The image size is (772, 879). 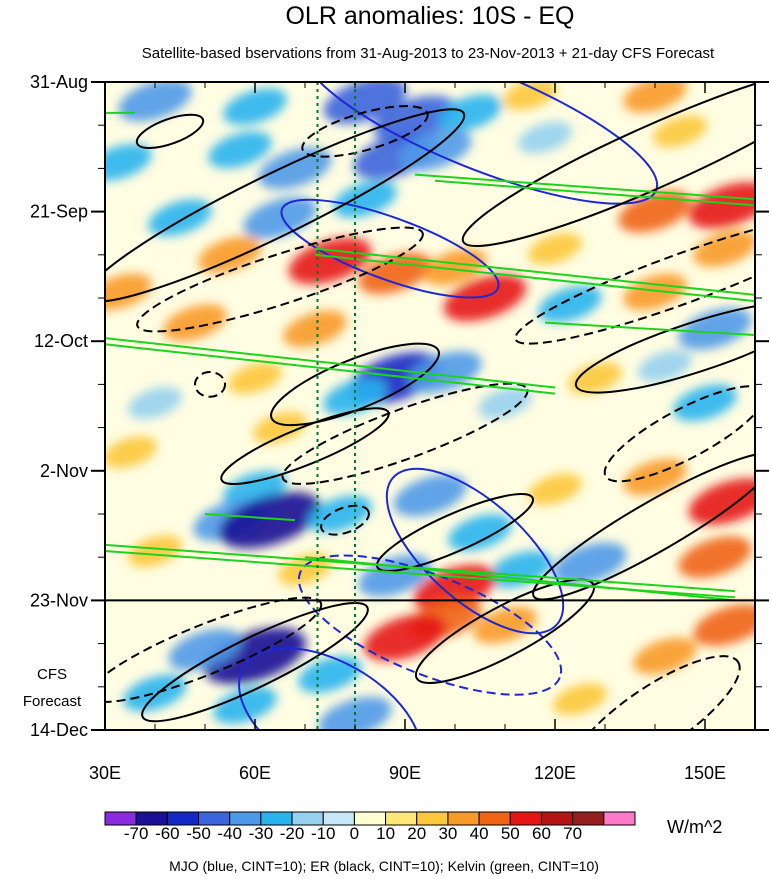 I want to click on colorbar-label: 30, so click(x=447, y=833).